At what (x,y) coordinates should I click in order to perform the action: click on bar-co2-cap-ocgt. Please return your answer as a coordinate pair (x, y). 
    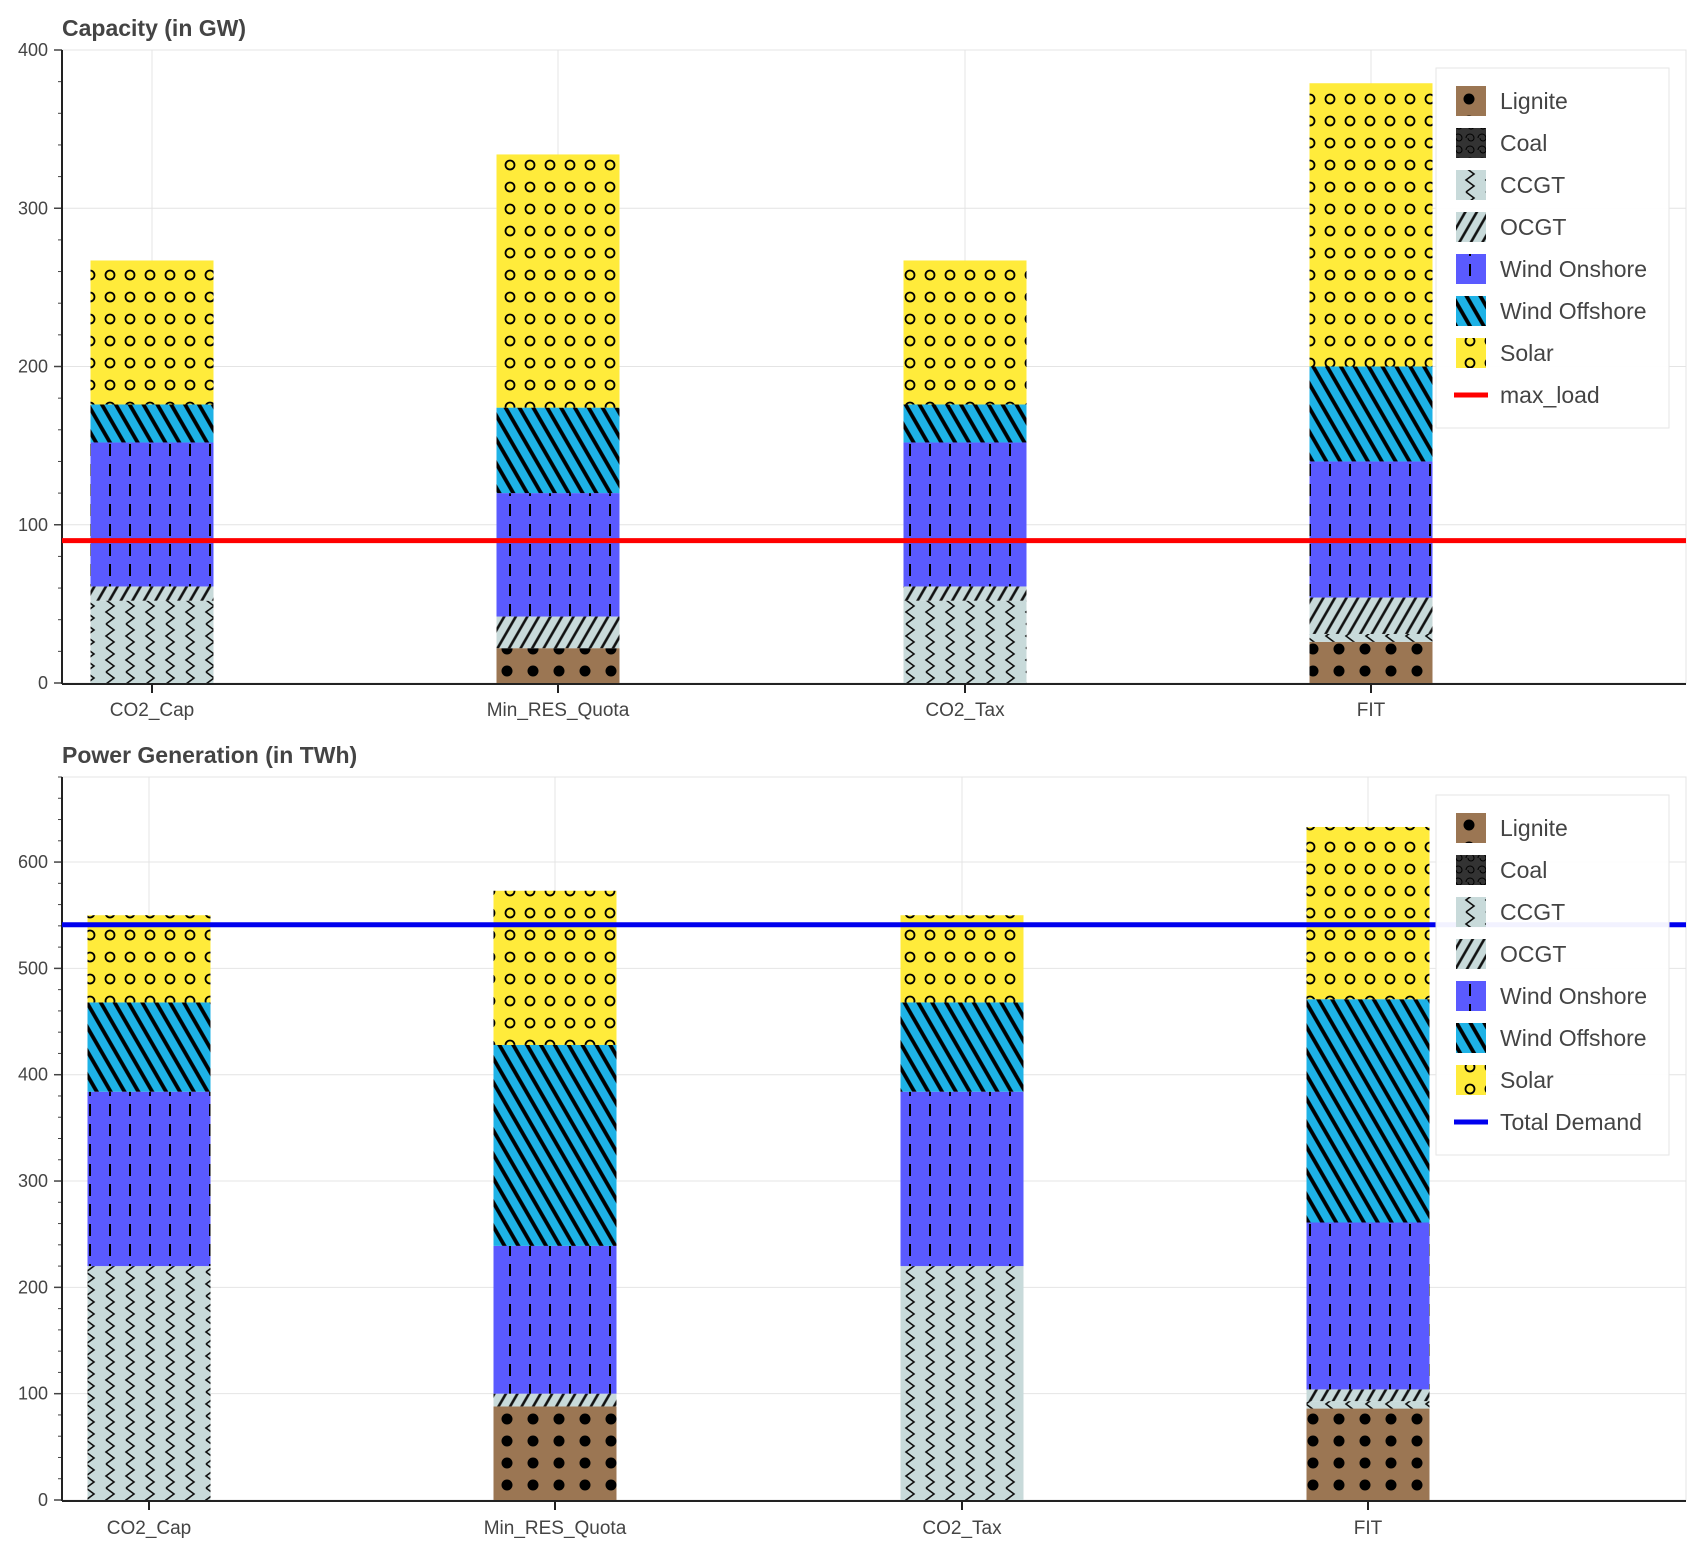
    Looking at the image, I should click on (152, 593).